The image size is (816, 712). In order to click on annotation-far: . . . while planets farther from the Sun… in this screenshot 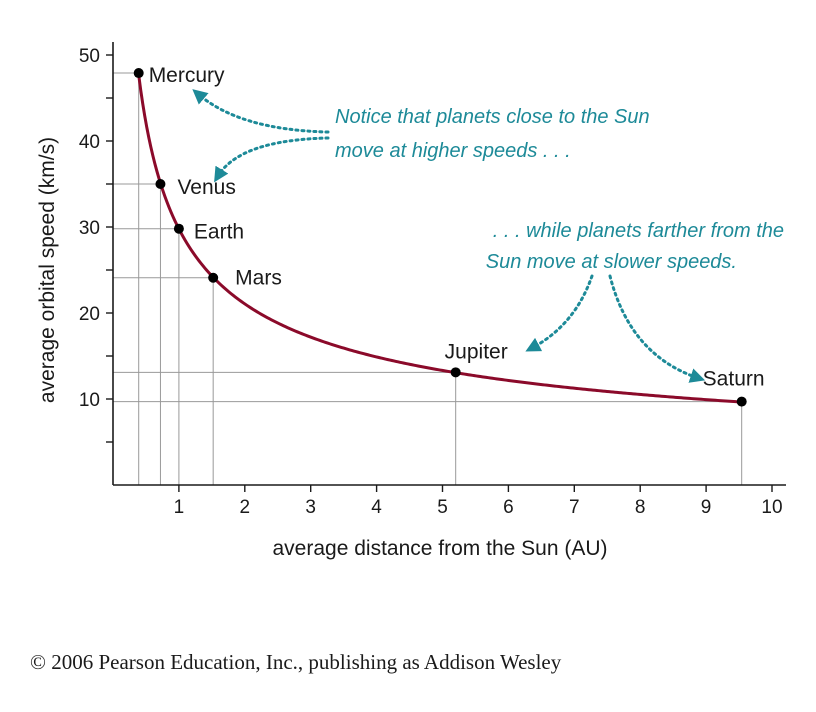, I will do `click(635, 301)`.